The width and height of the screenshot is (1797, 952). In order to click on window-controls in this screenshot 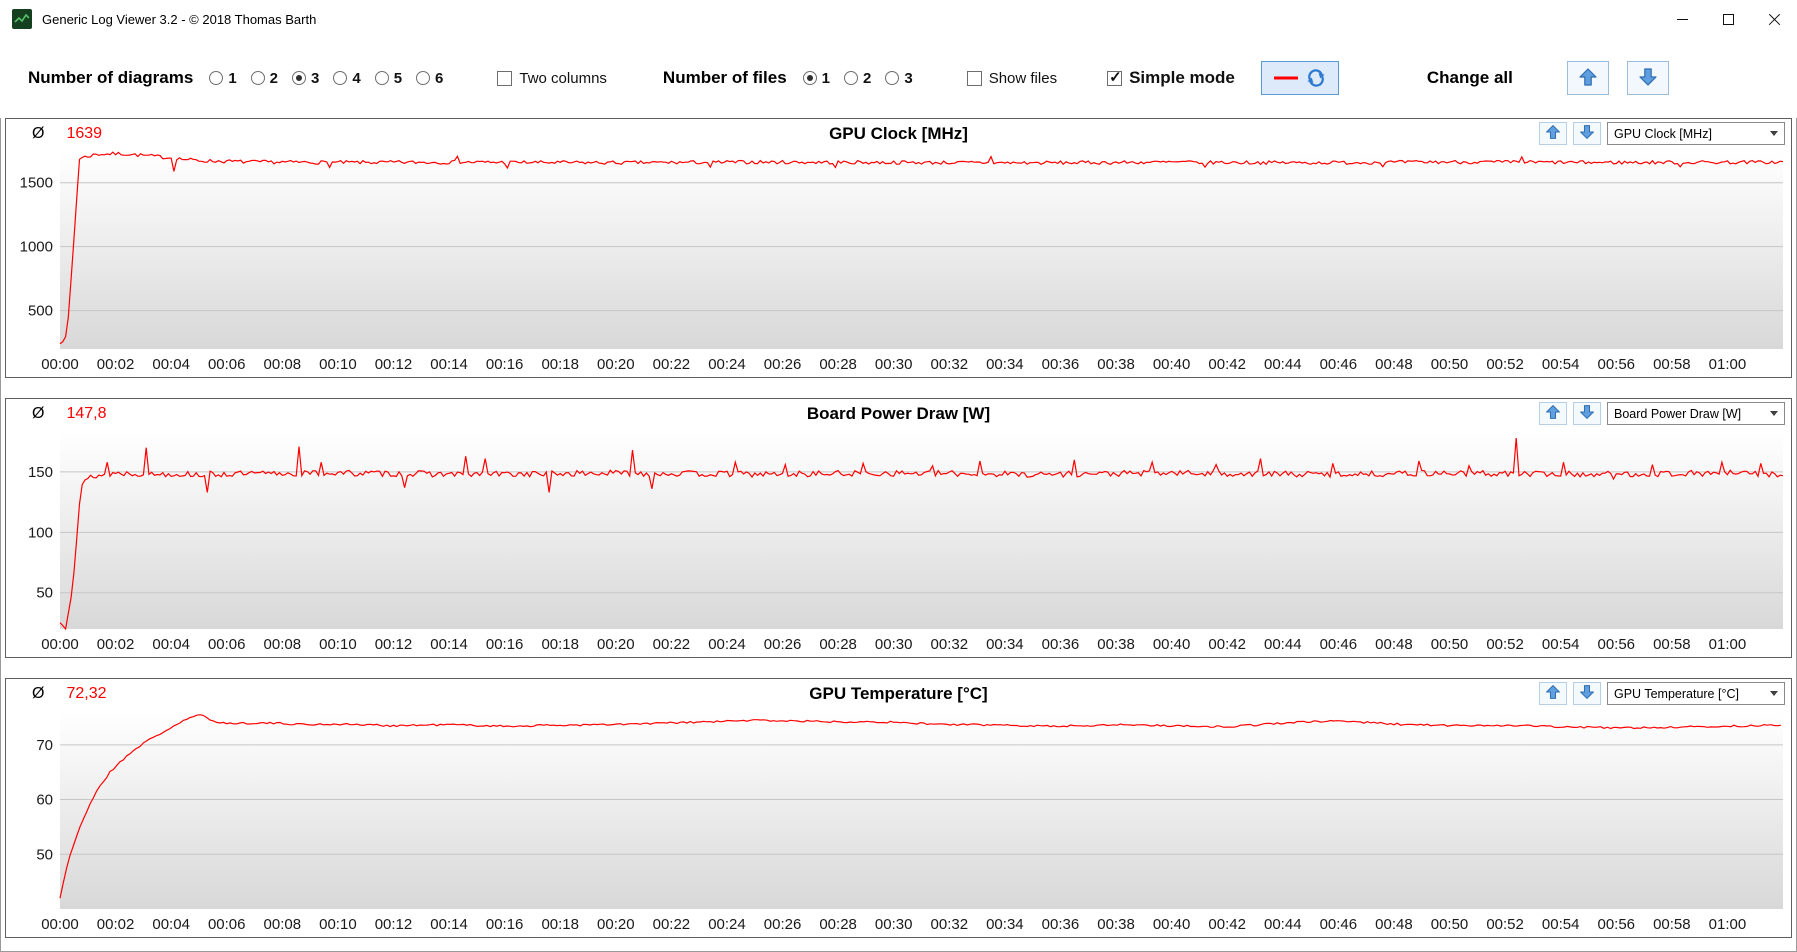, I will do `click(1728, 19)`.